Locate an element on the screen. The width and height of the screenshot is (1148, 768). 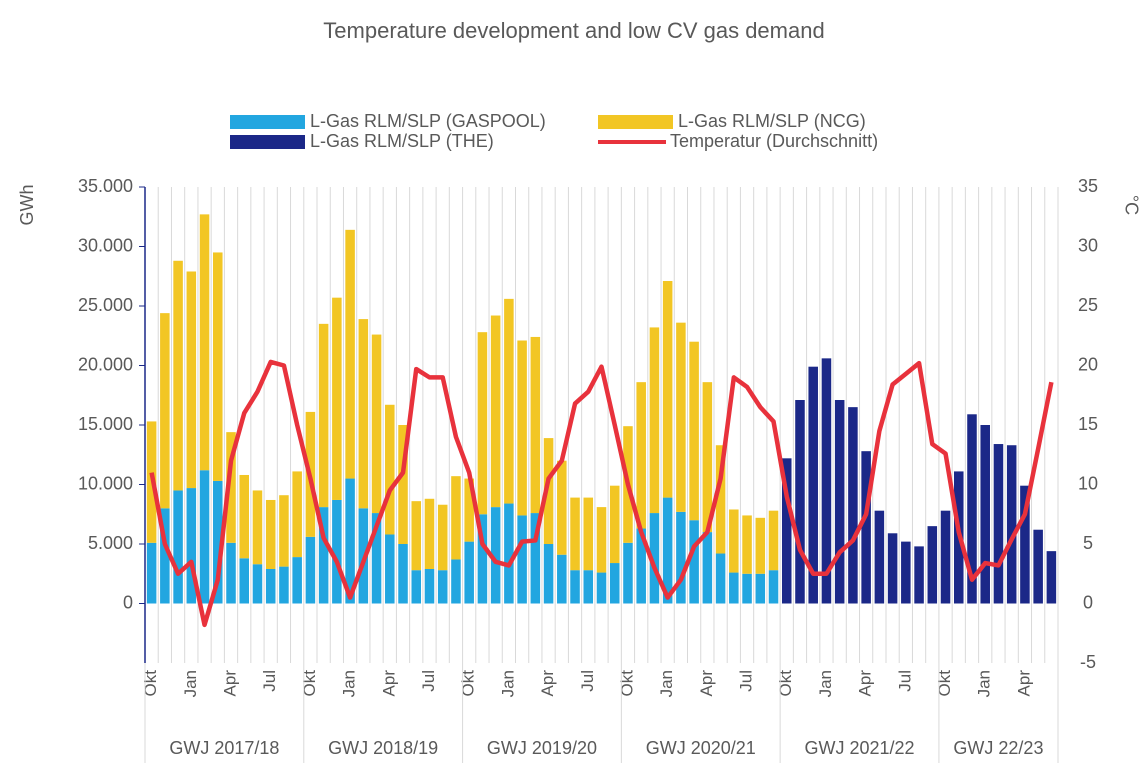
y-axis-title: GWh is located at coordinates (27, 204).